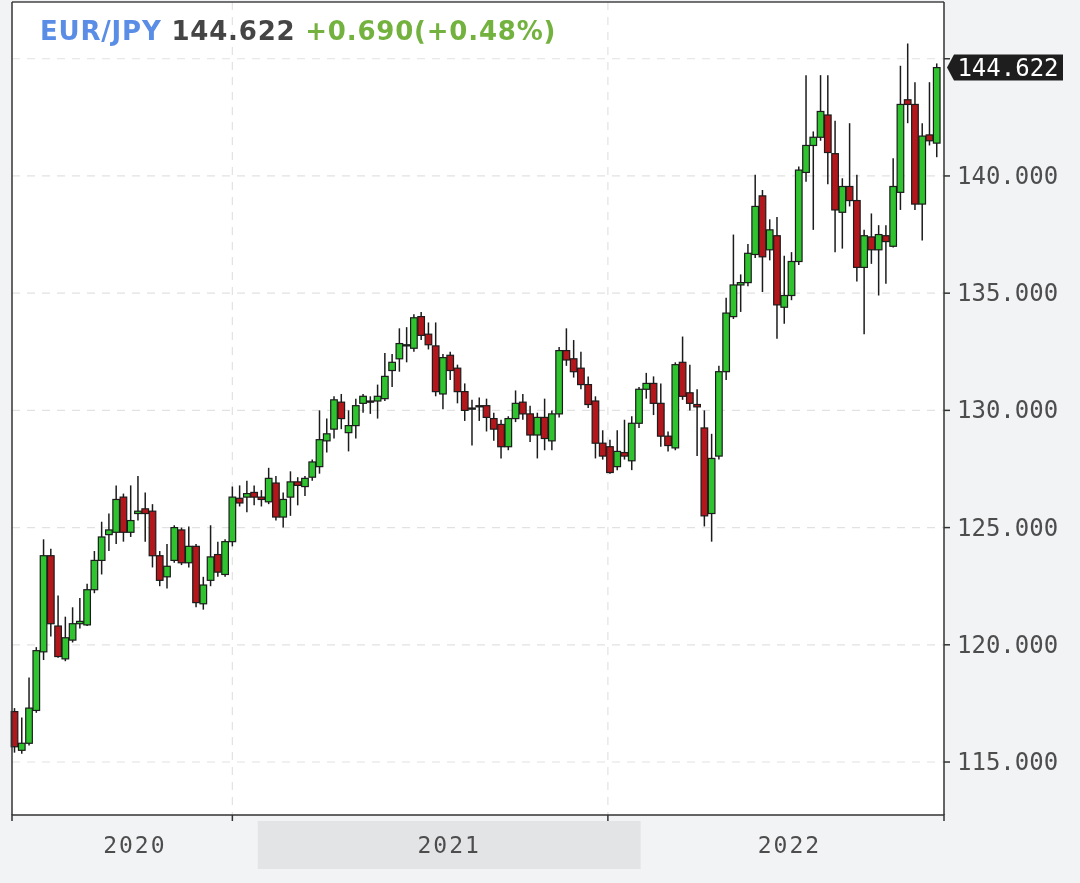  I want to click on candlestick, so click(392, 370).